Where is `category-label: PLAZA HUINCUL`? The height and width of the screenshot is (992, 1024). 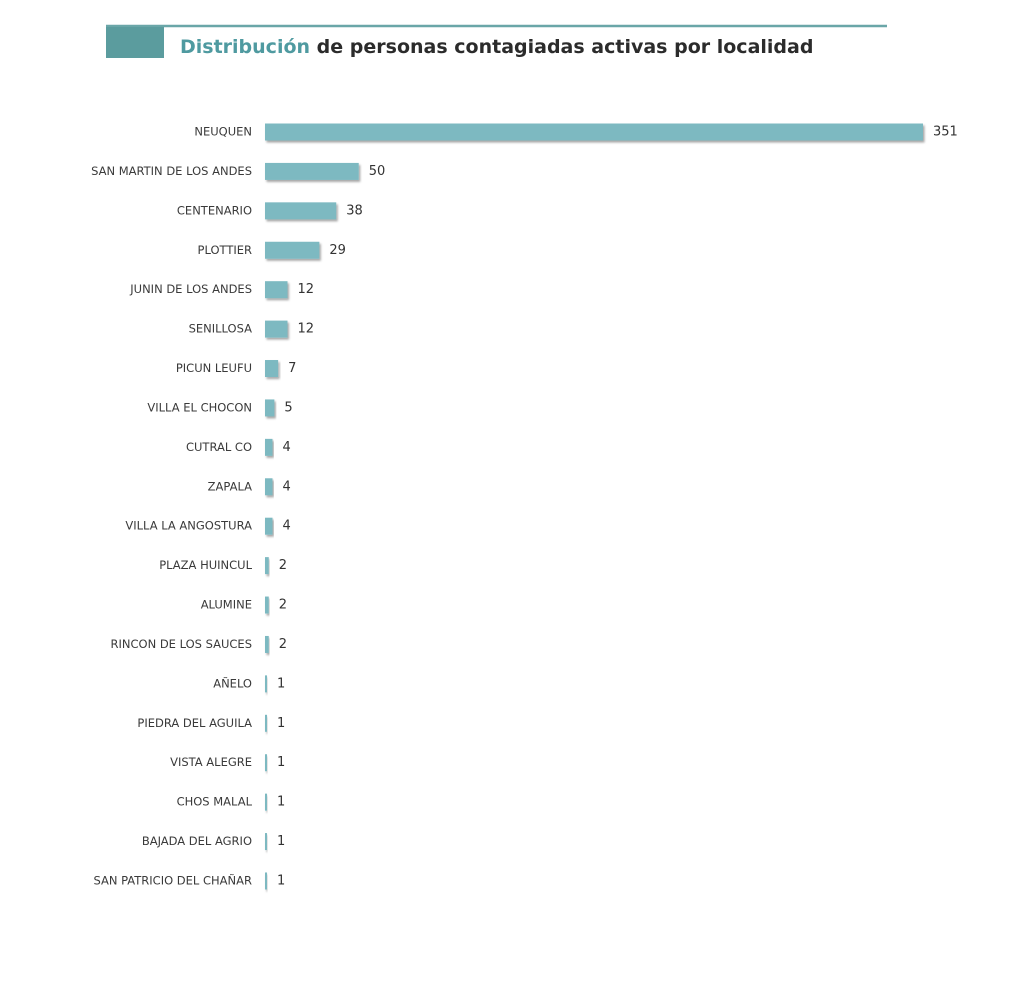 category-label: PLAZA HUINCUL is located at coordinates (205, 565).